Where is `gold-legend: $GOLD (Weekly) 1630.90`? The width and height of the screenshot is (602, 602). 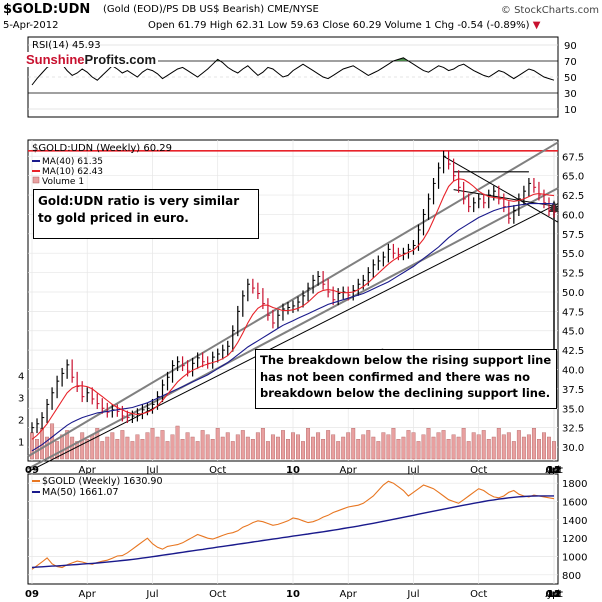
gold-legend: $GOLD (Weekly) 1630.90 is located at coordinates (102, 481).